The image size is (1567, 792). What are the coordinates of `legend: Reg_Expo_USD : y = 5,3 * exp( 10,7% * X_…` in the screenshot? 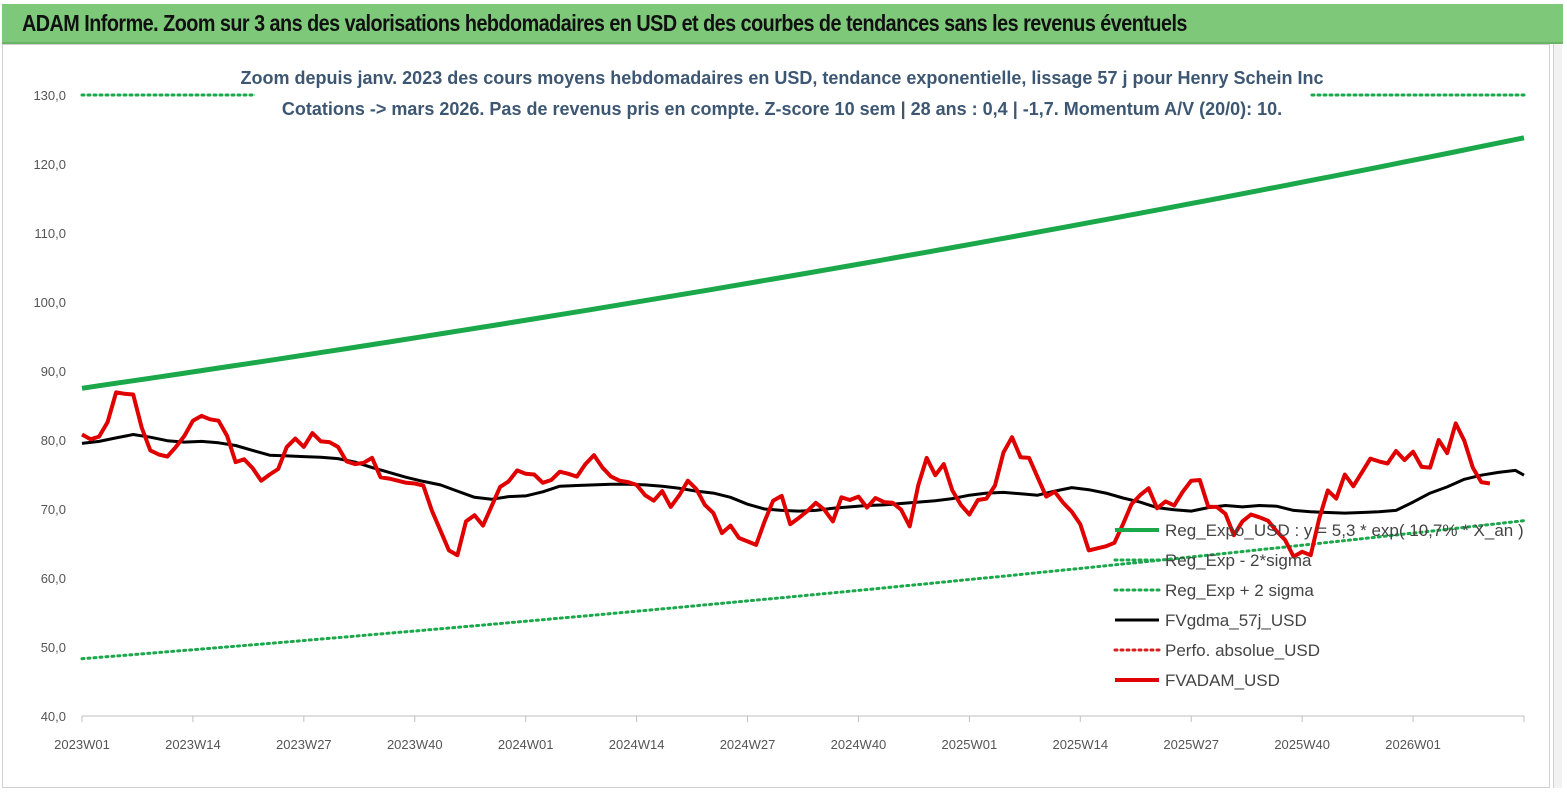 It's located at (1318, 605).